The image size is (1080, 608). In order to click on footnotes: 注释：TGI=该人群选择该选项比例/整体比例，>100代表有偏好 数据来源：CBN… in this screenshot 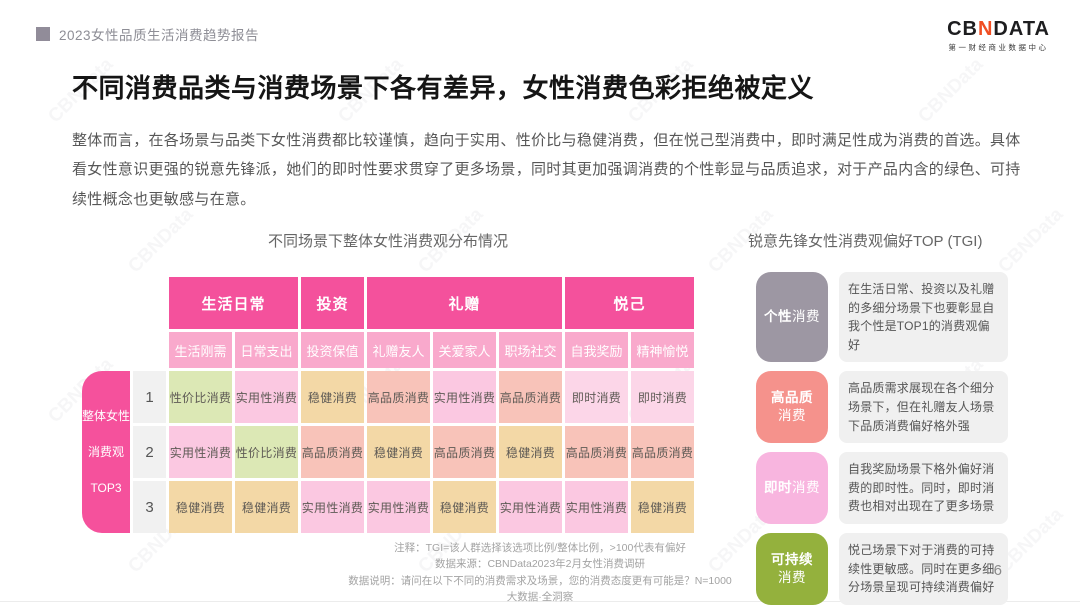, I will do `click(540, 572)`.